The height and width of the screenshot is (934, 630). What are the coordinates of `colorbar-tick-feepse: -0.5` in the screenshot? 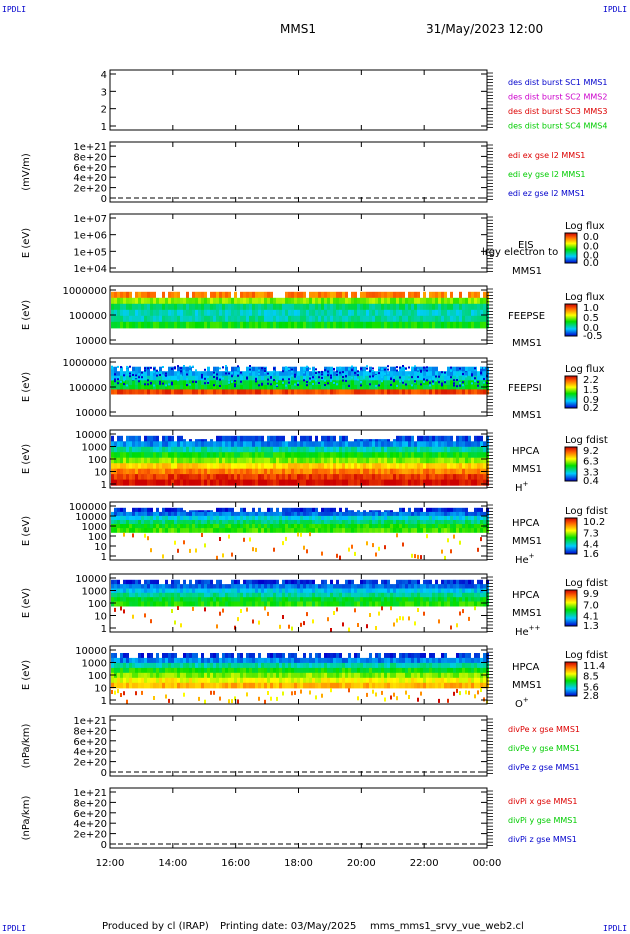 It's located at (593, 336).